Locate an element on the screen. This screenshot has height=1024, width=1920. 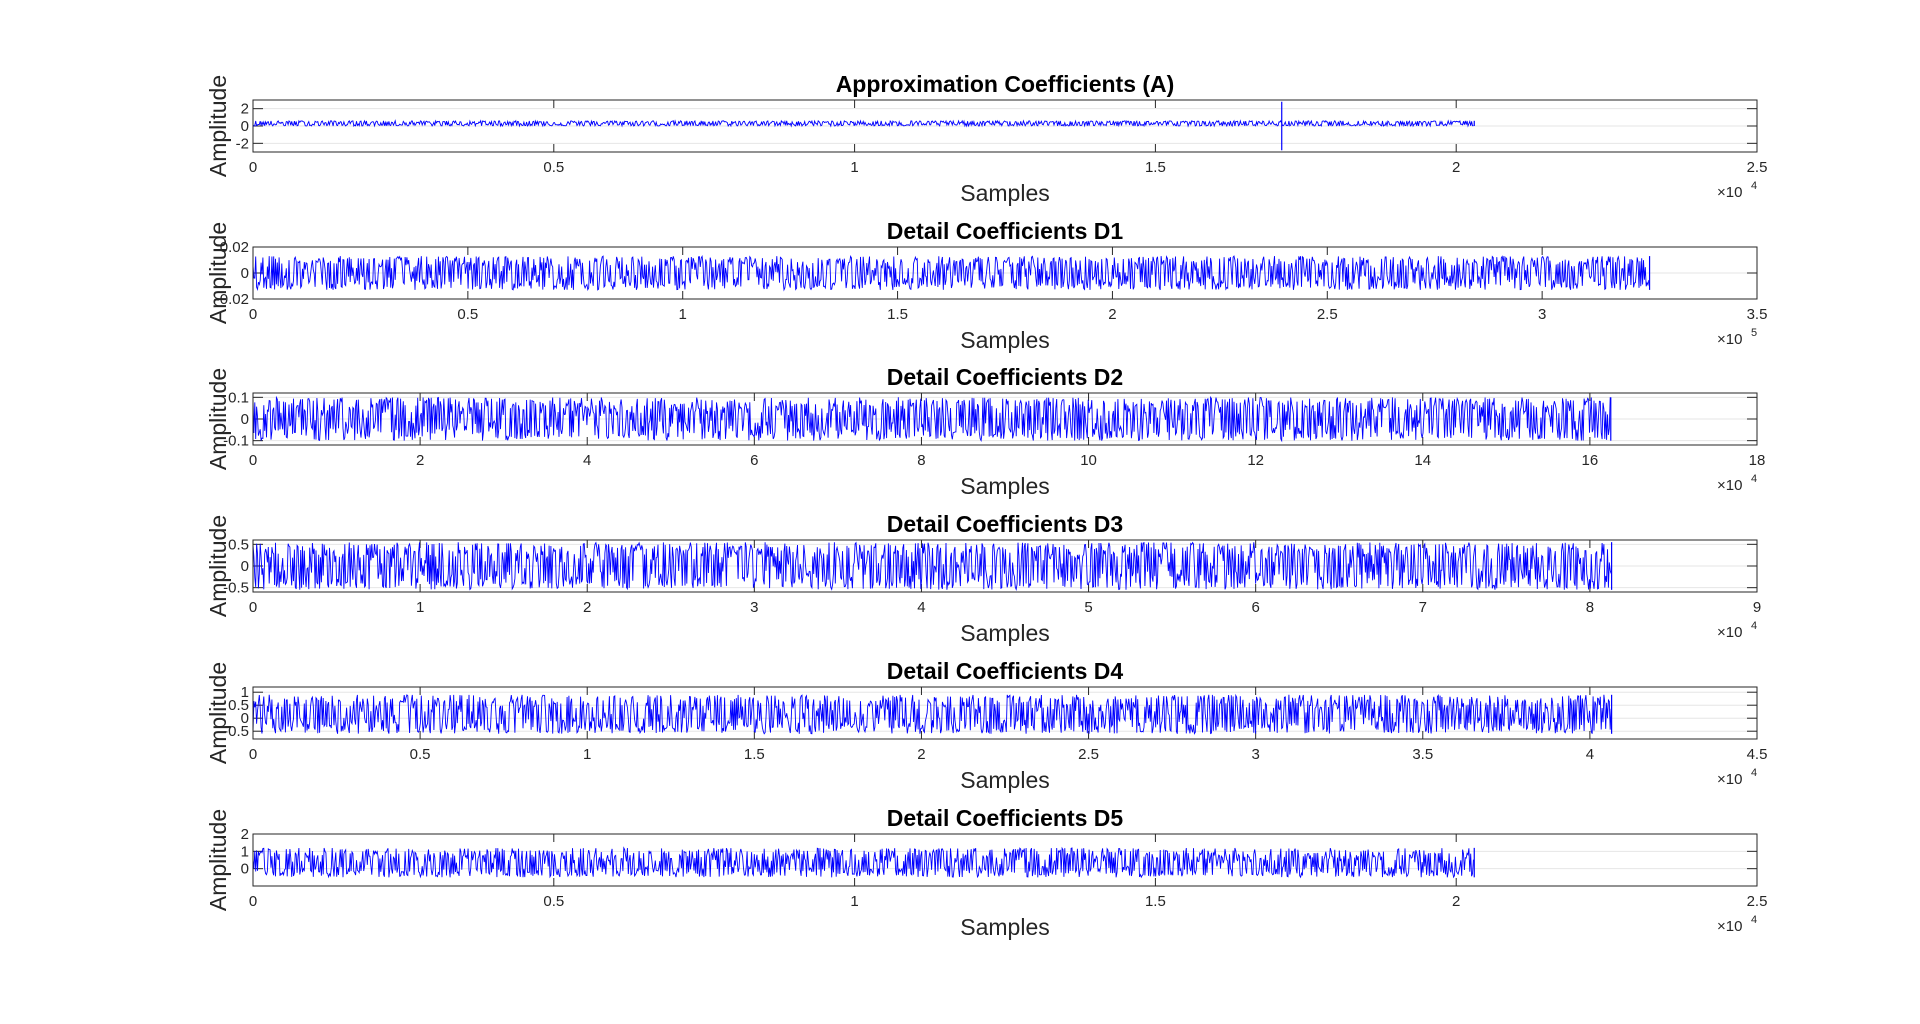
subplot-title: Approximation Coefficients (A) is located at coordinates (1005, 84).